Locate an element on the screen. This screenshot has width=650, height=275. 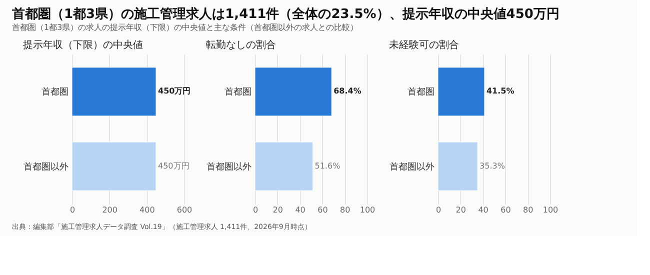
x-tick-label: 400 is located at coordinates (147, 210).